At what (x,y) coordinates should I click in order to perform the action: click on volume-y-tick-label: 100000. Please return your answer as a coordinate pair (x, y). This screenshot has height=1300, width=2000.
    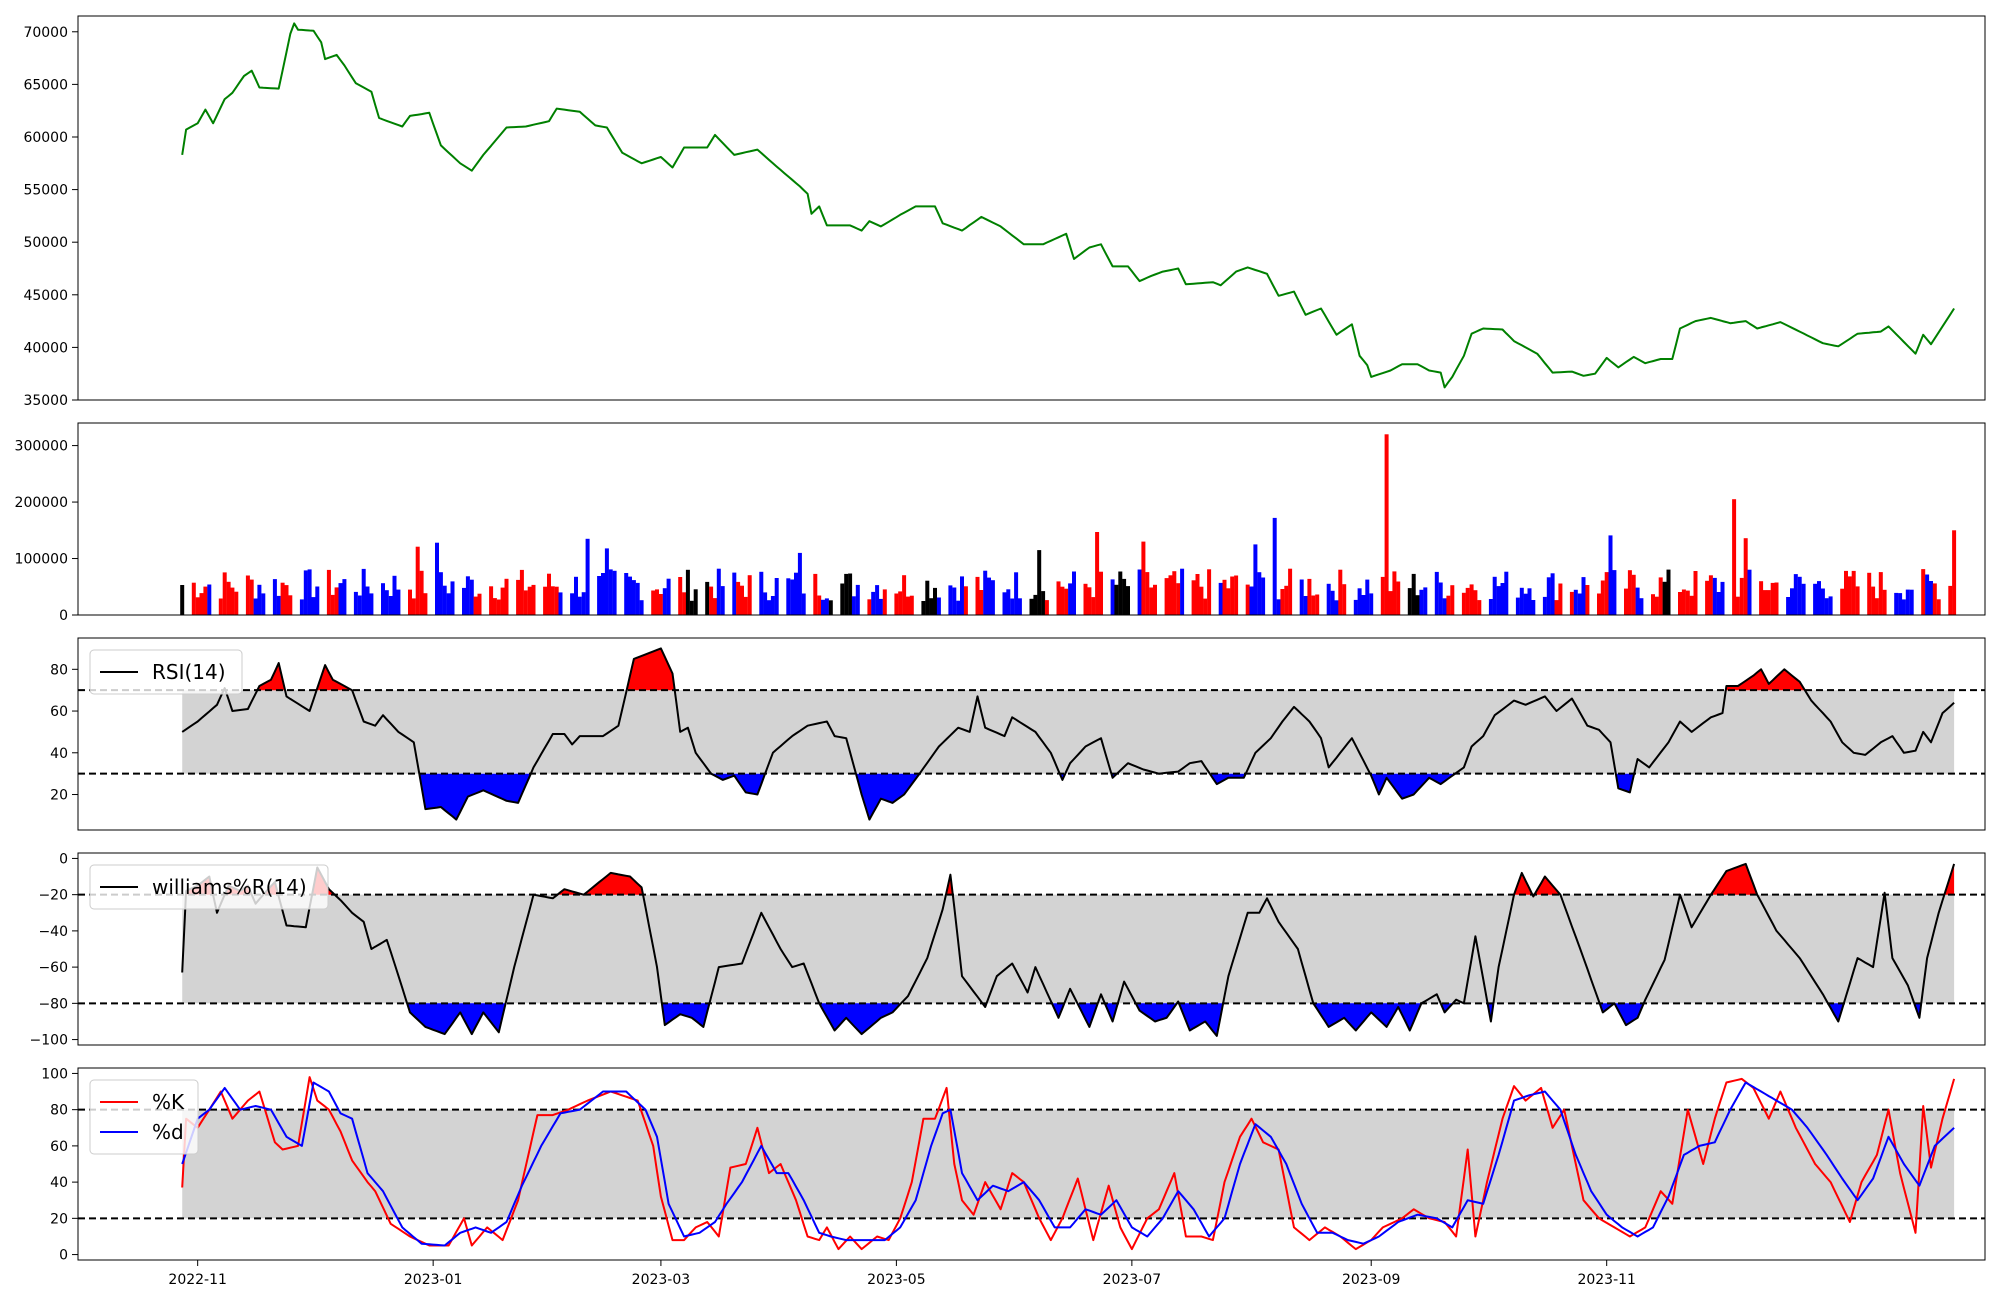
    Looking at the image, I should click on (41, 560).